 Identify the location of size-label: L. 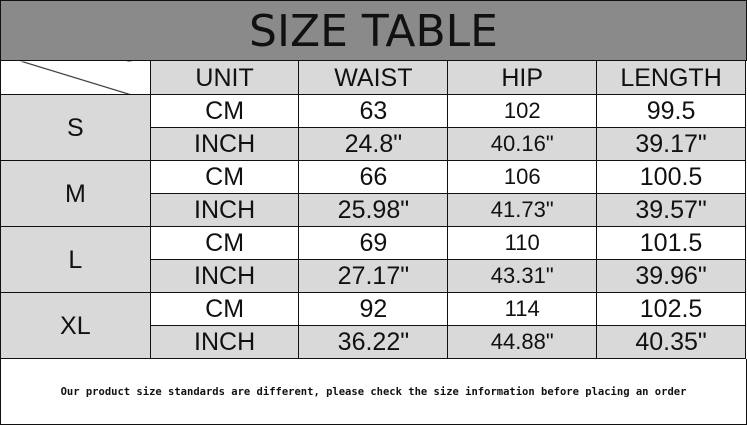
(75, 259).